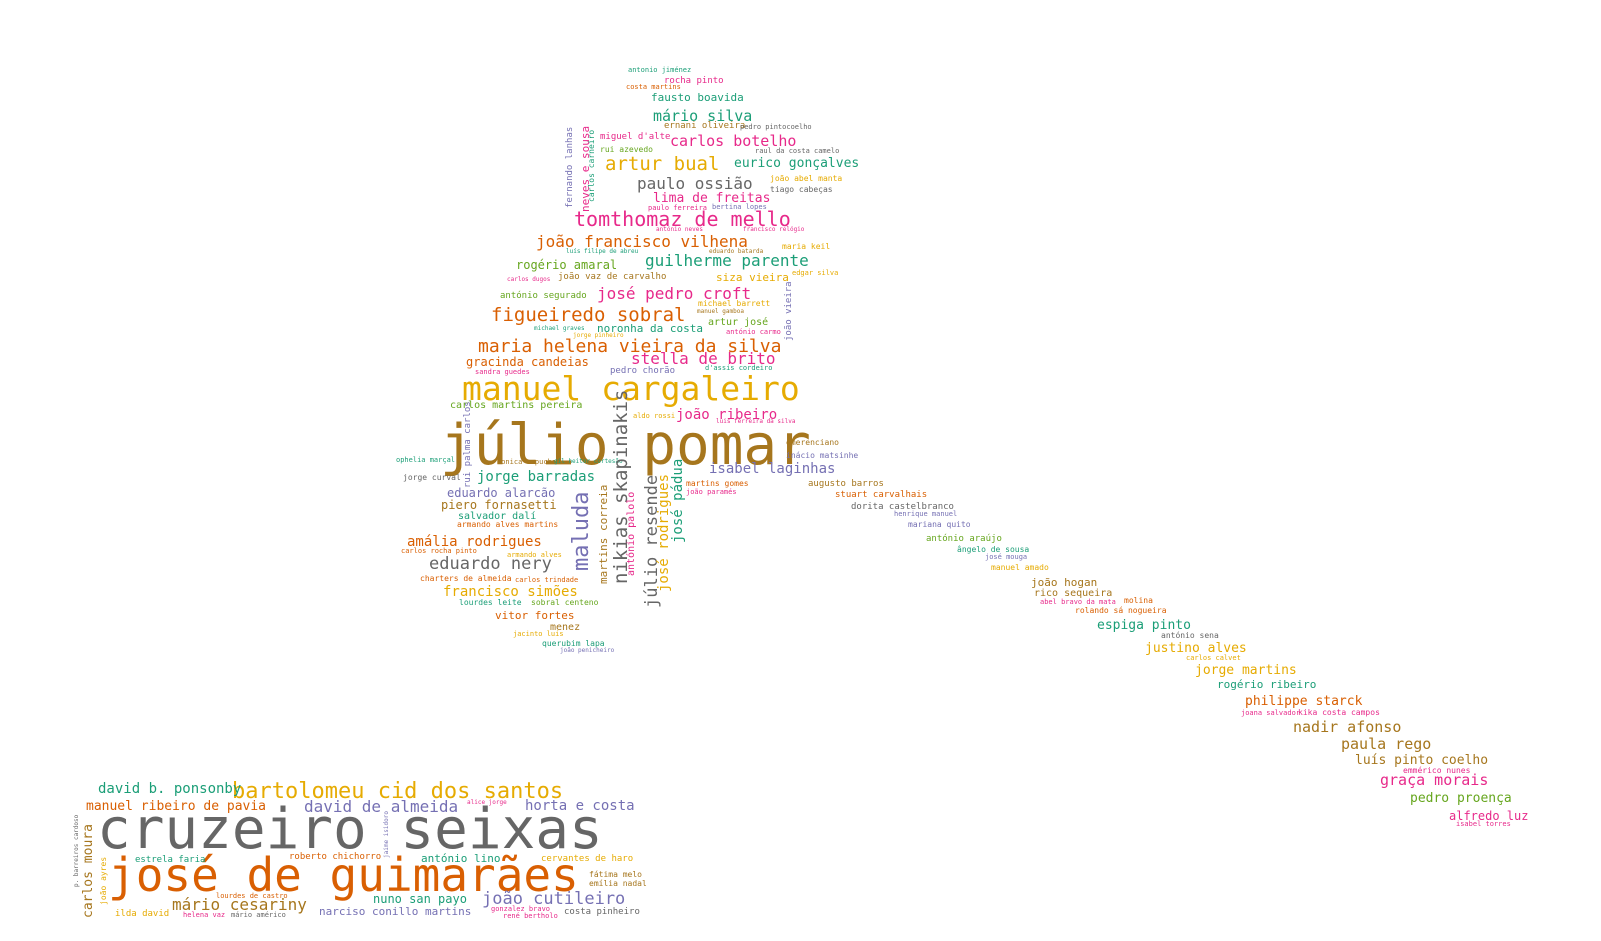 This screenshot has width=1601, height=941. Describe the element at coordinates (789, 311) in the screenshot. I see `word: joão vieira` at that location.